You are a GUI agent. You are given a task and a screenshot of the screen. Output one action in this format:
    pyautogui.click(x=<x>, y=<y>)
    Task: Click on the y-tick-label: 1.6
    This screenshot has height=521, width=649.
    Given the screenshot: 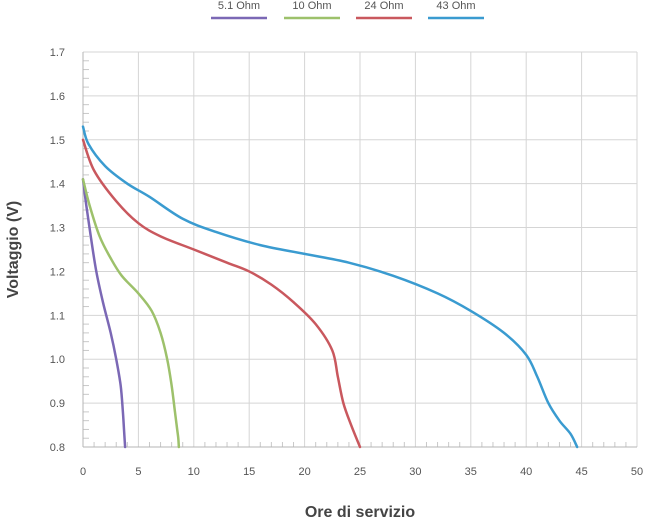 What is the action you would take?
    pyautogui.click(x=57, y=97)
    